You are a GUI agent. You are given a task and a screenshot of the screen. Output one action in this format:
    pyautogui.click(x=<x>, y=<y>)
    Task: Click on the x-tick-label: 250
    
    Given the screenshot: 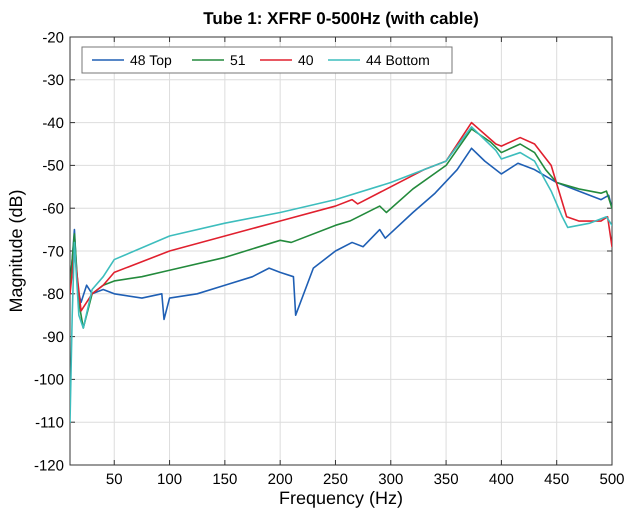 What is the action you would take?
    pyautogui.click(x=335, y=479)
    